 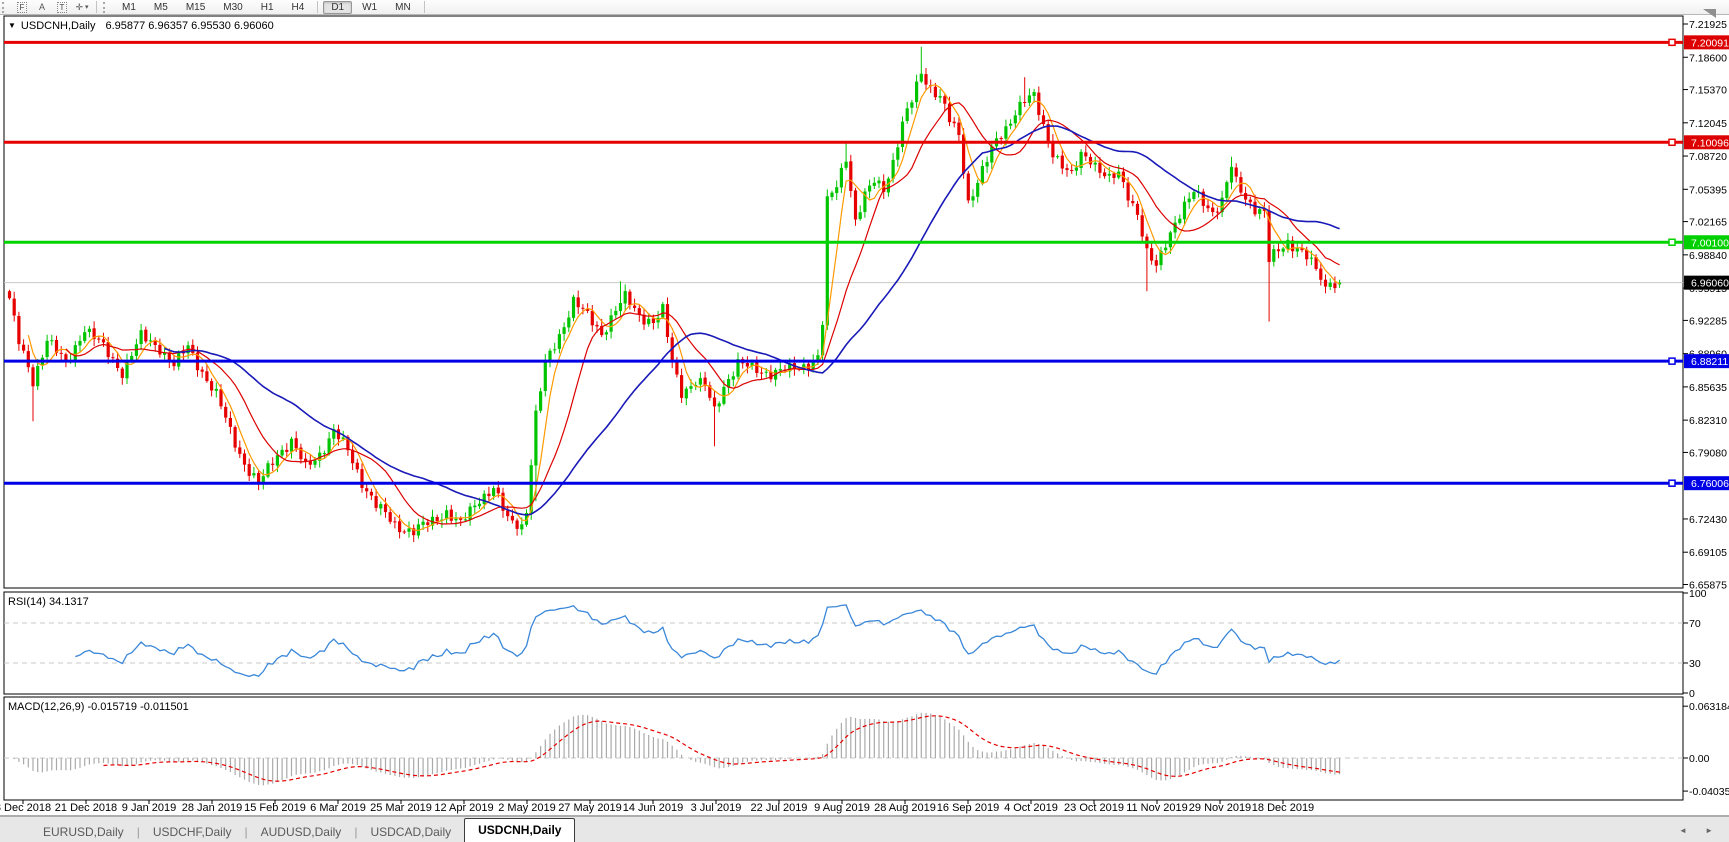 I want to click on chart-shift-icon, so click(x=1709, y=13).